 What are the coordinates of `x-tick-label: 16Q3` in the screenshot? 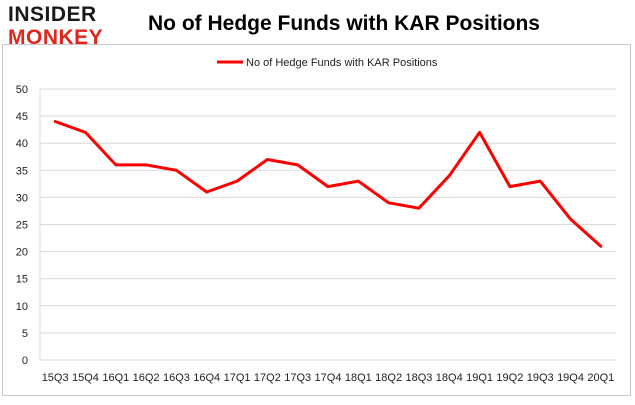 It's located at (176, 378).